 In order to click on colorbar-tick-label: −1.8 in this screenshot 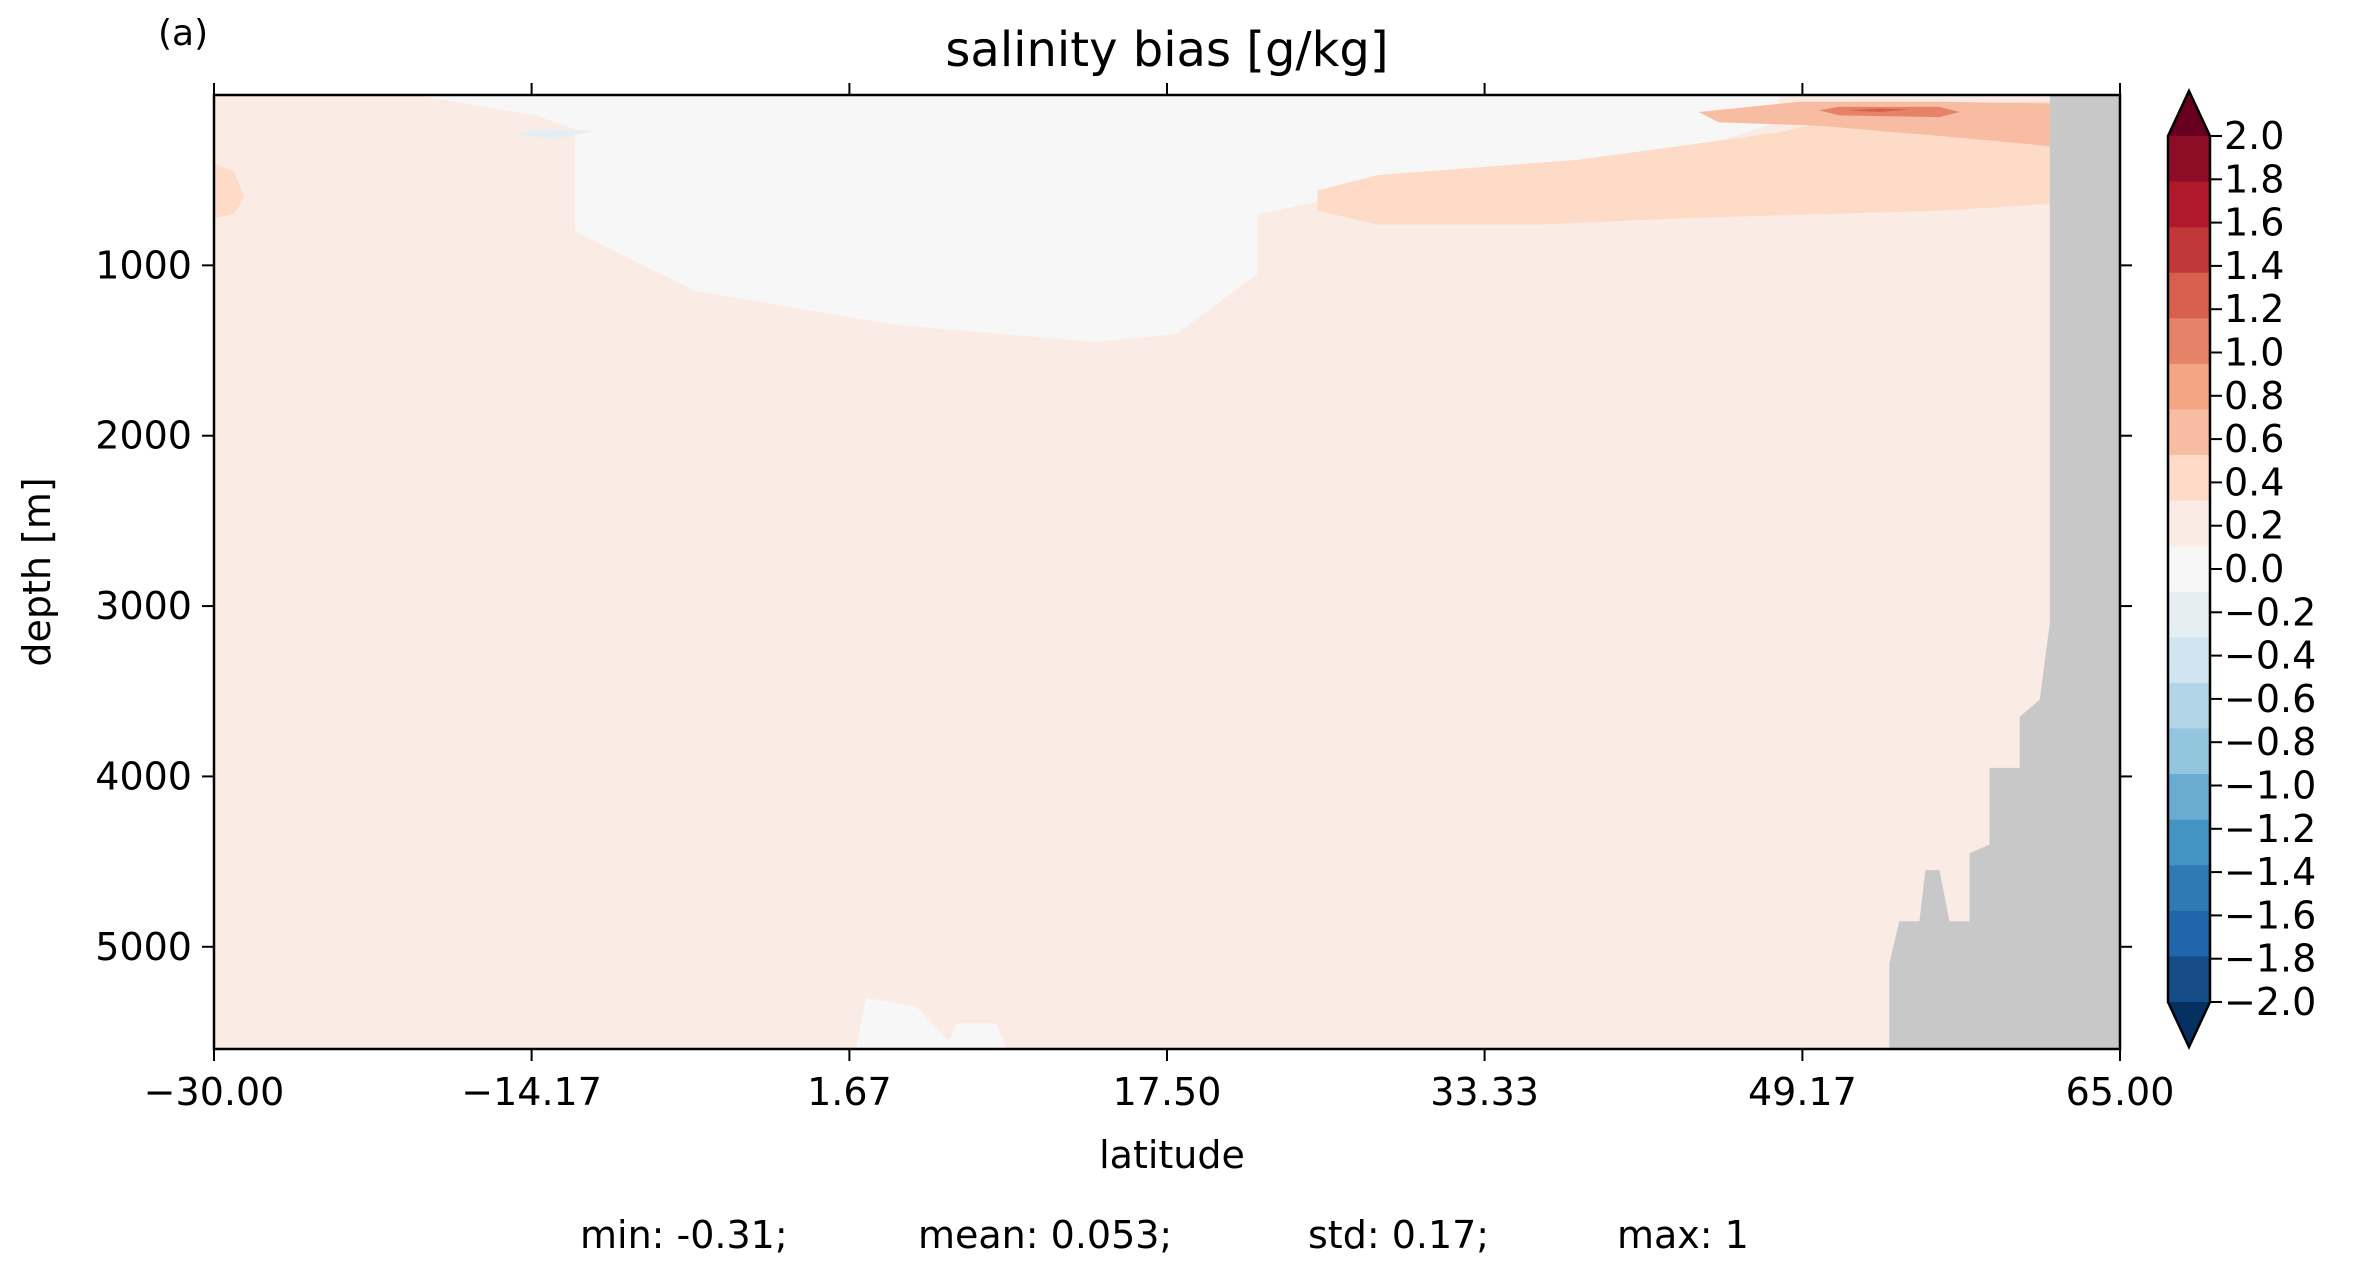, I will do `click(2270, 959)`.